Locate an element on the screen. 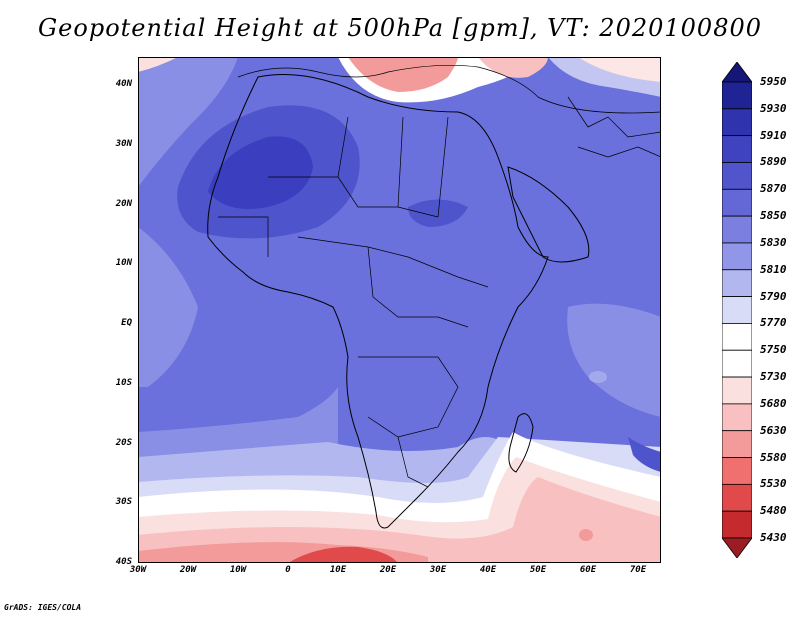 The image size is (800, 618). arabia-coastline is located at coordinates (548, 214).